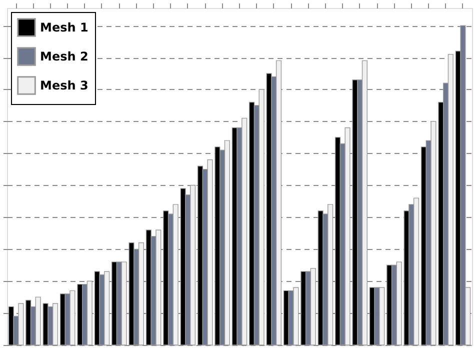  I want to click on legend-label: Mesh 1, so click(64, 27).